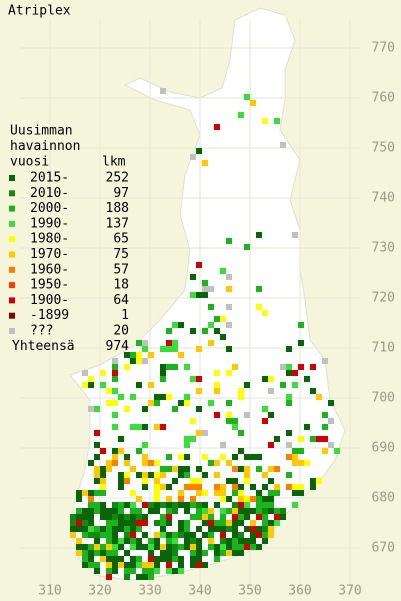 Image resolution: width=401 pixels, height=601 pixels. I want to click on legend-label: 2000-, so click(49, 208).